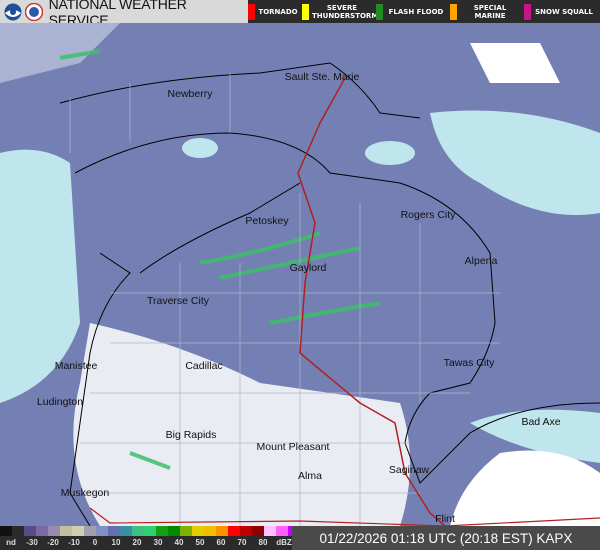  I want to click on city-label: Alpena, so click(481, 261).